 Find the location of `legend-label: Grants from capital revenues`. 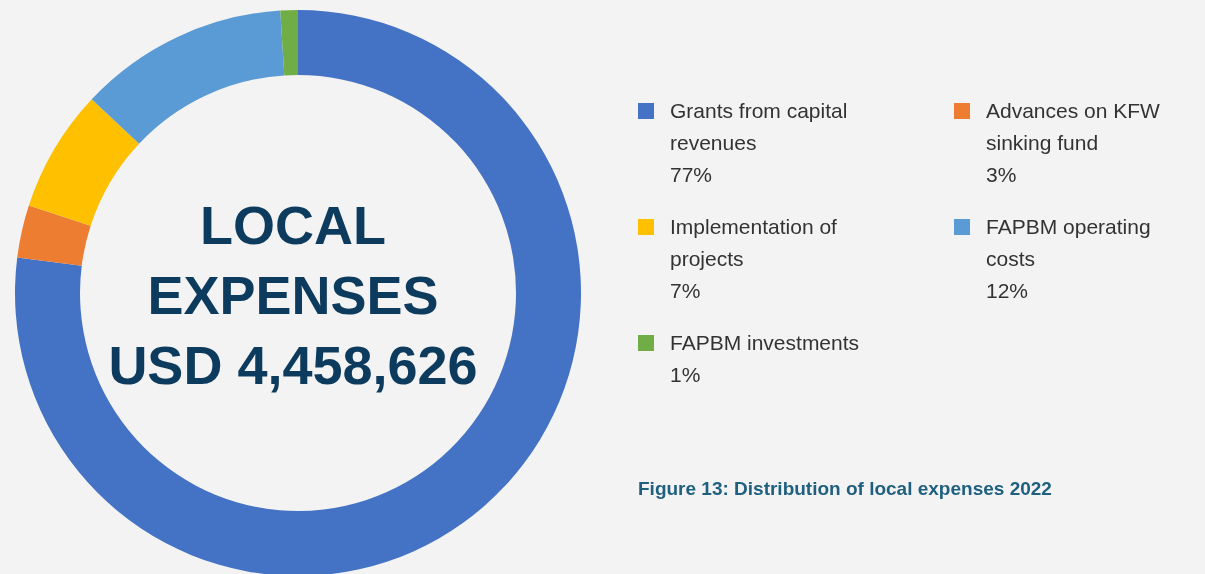

legend-label: Grants from capital revenues is located at coordinates (759, 127).